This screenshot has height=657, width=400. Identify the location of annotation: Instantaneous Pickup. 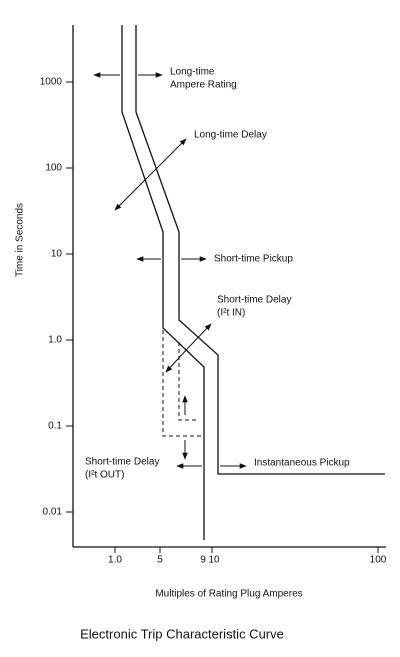
(302, 463).